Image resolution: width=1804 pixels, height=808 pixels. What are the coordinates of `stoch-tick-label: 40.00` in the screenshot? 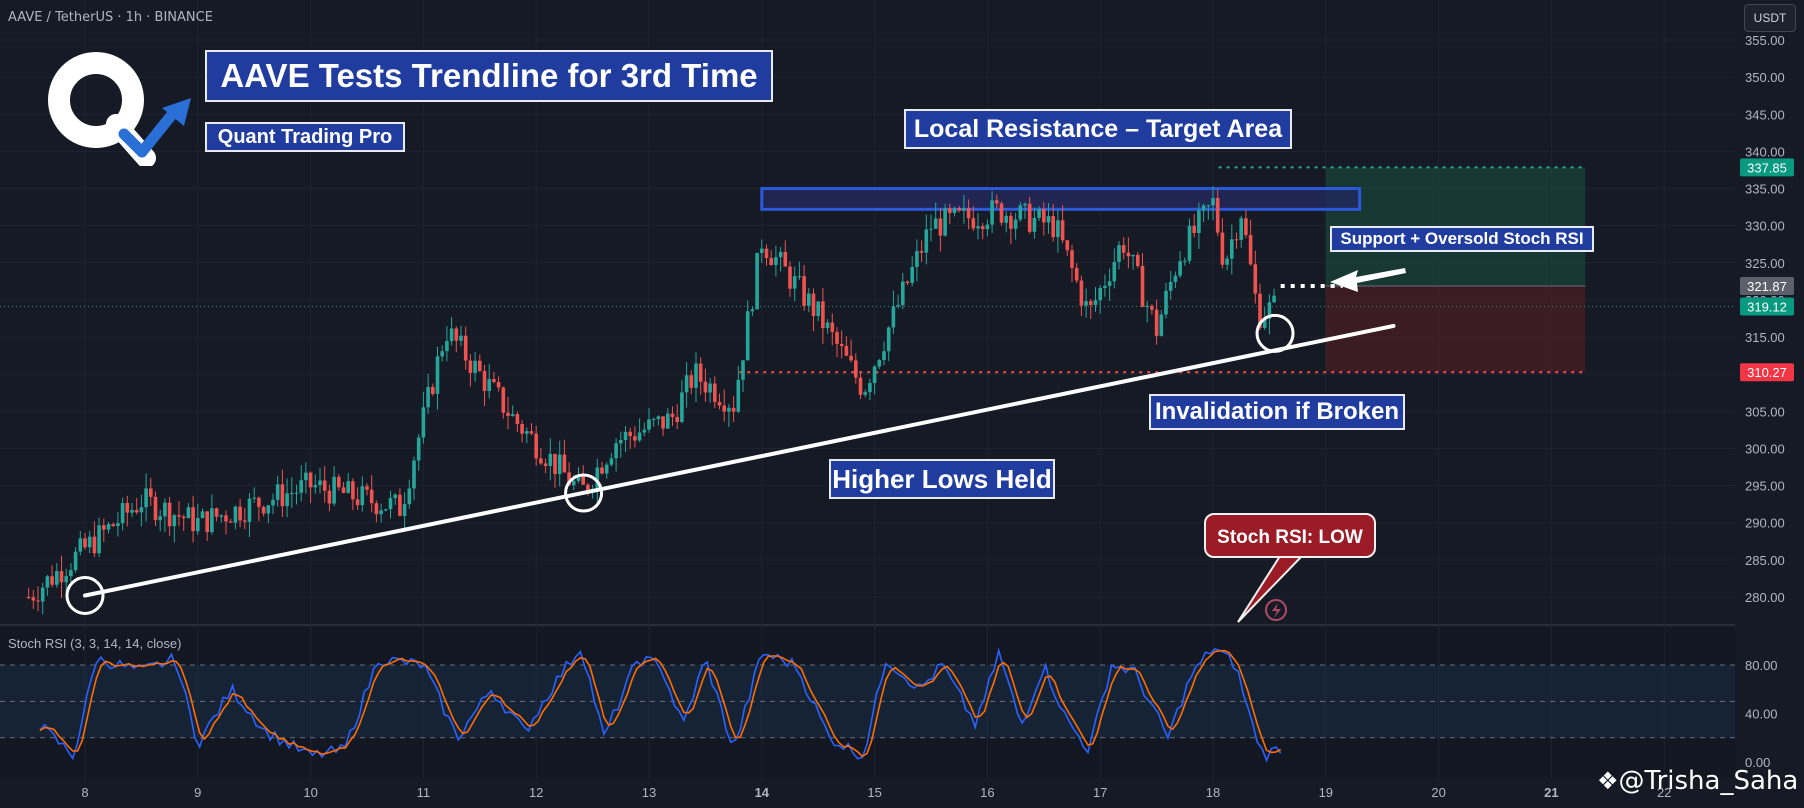 It's located at (1761, 714).